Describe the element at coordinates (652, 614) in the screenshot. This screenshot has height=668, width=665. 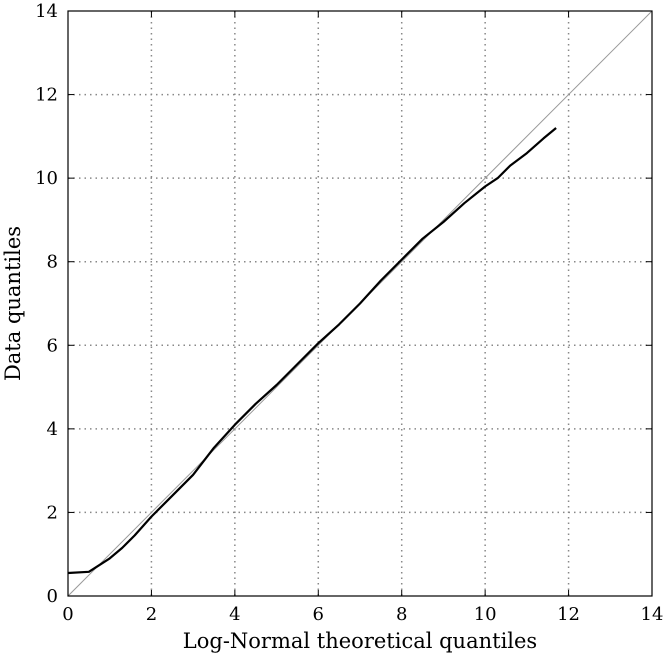
I see `x-tick-label: 14` at that location.